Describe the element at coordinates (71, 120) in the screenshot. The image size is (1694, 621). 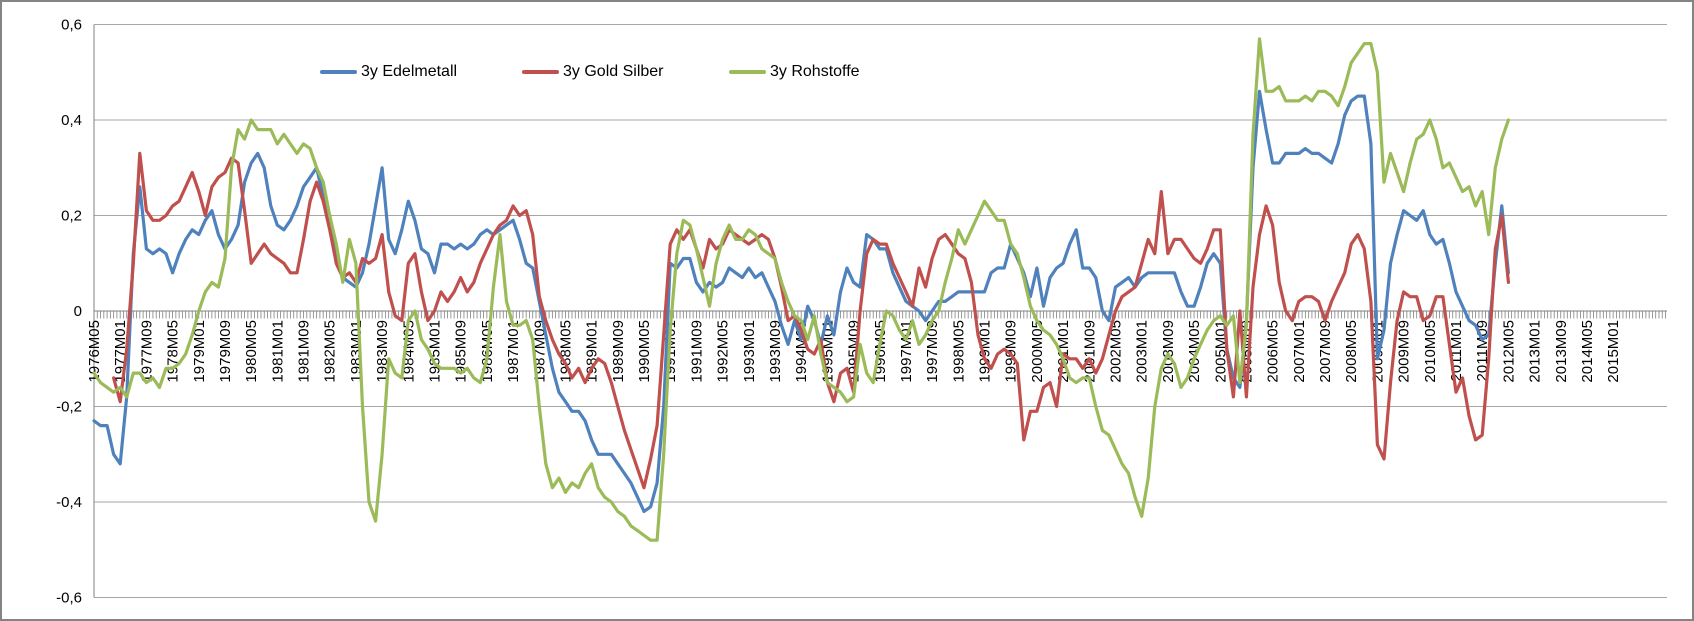
I see `y-axis-tick-label: 0,4` at that location.